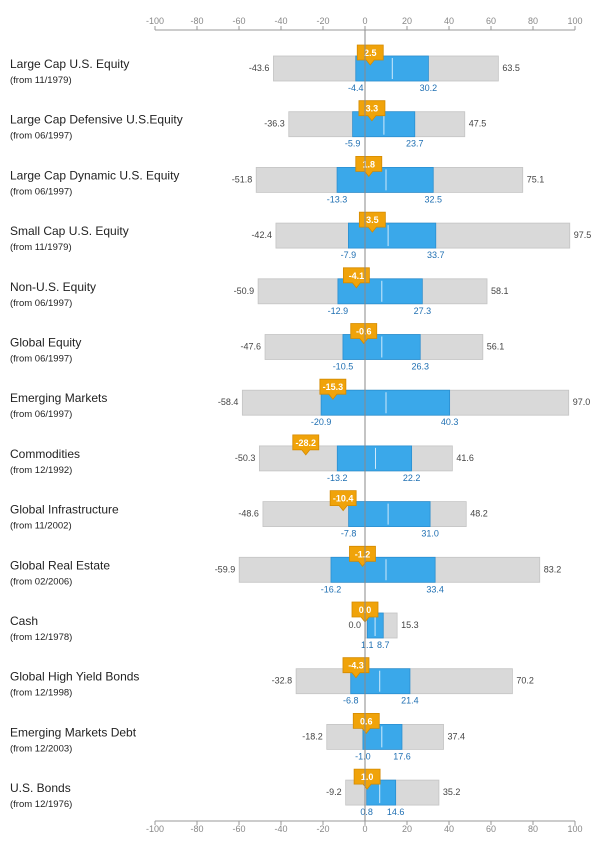 This screenshot has width=599, height=863. I want to click on q1-label: -16.2, so click(331, 589).